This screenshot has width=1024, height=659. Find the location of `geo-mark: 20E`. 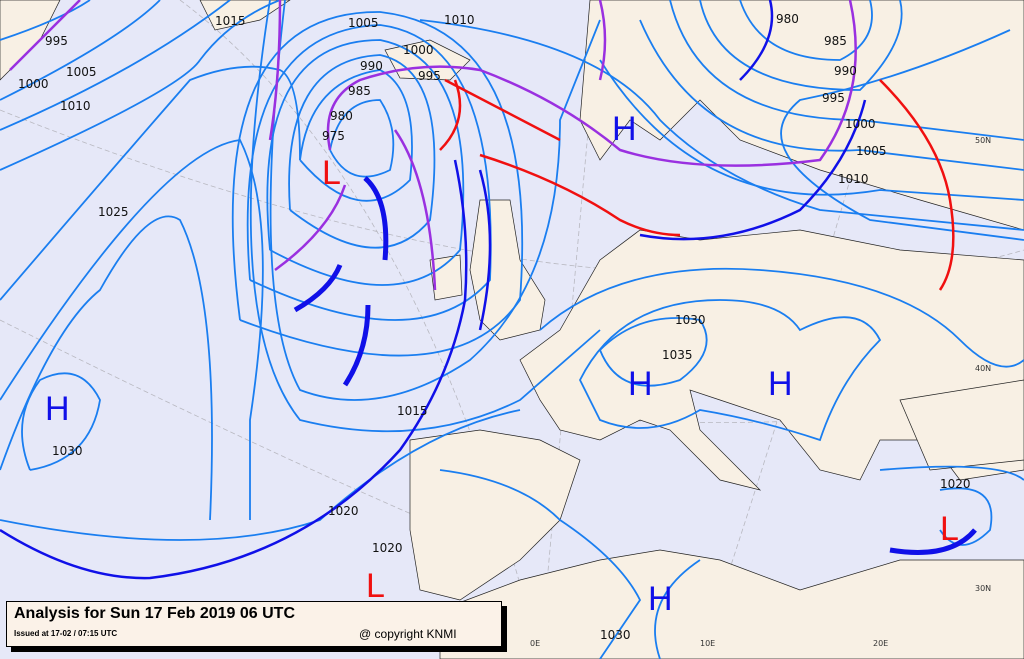

geo-mark: 20E is located at coordinates (880, 643).